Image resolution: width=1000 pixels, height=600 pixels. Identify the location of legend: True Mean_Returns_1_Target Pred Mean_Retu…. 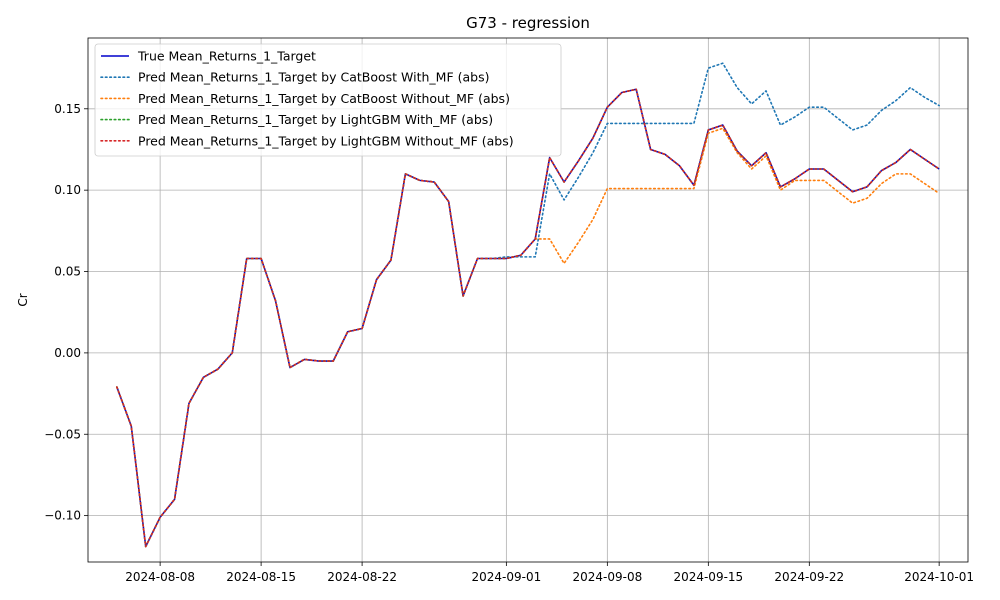
(328, 100).